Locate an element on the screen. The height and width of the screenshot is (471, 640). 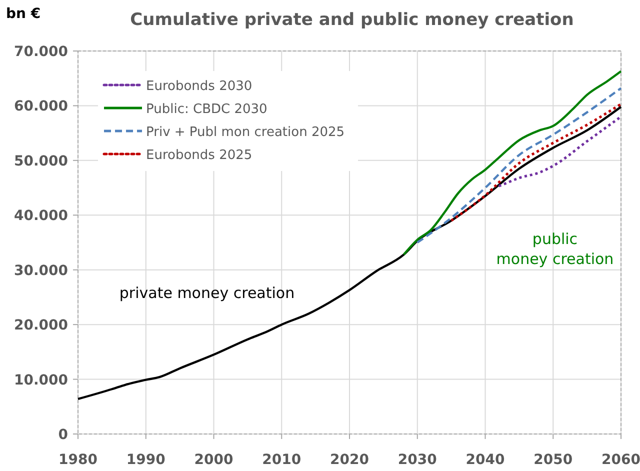
x-tick-label: 2060 is located at coordinates (621, 460).